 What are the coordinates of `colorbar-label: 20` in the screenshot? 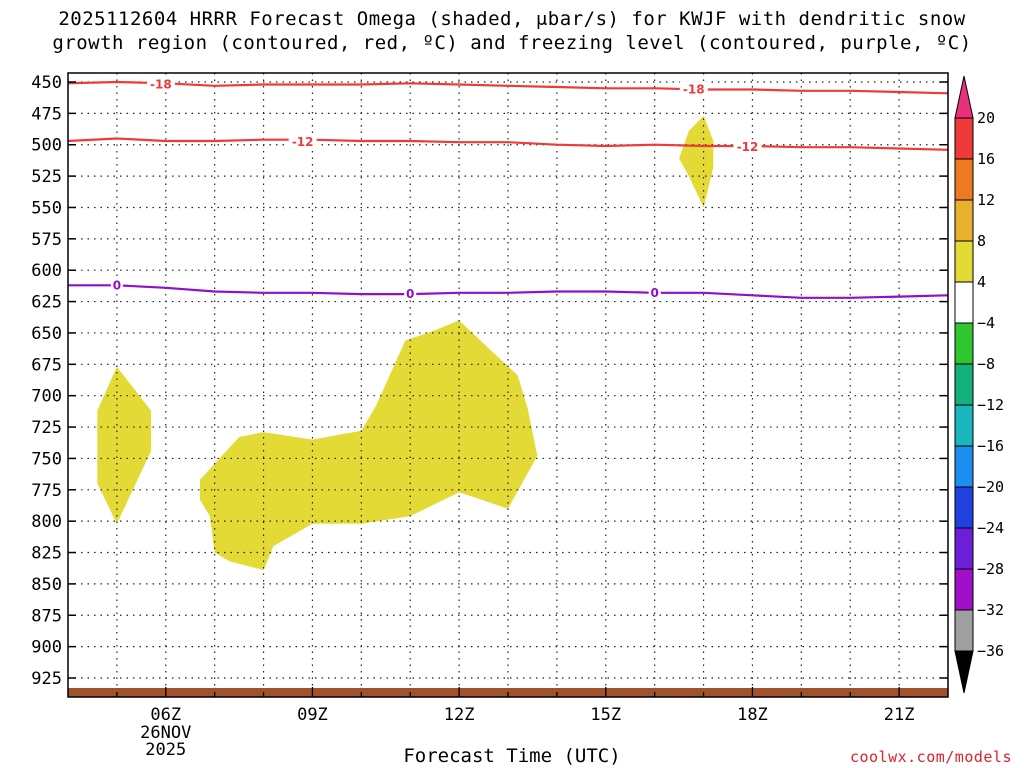 It's located at (986, 118).